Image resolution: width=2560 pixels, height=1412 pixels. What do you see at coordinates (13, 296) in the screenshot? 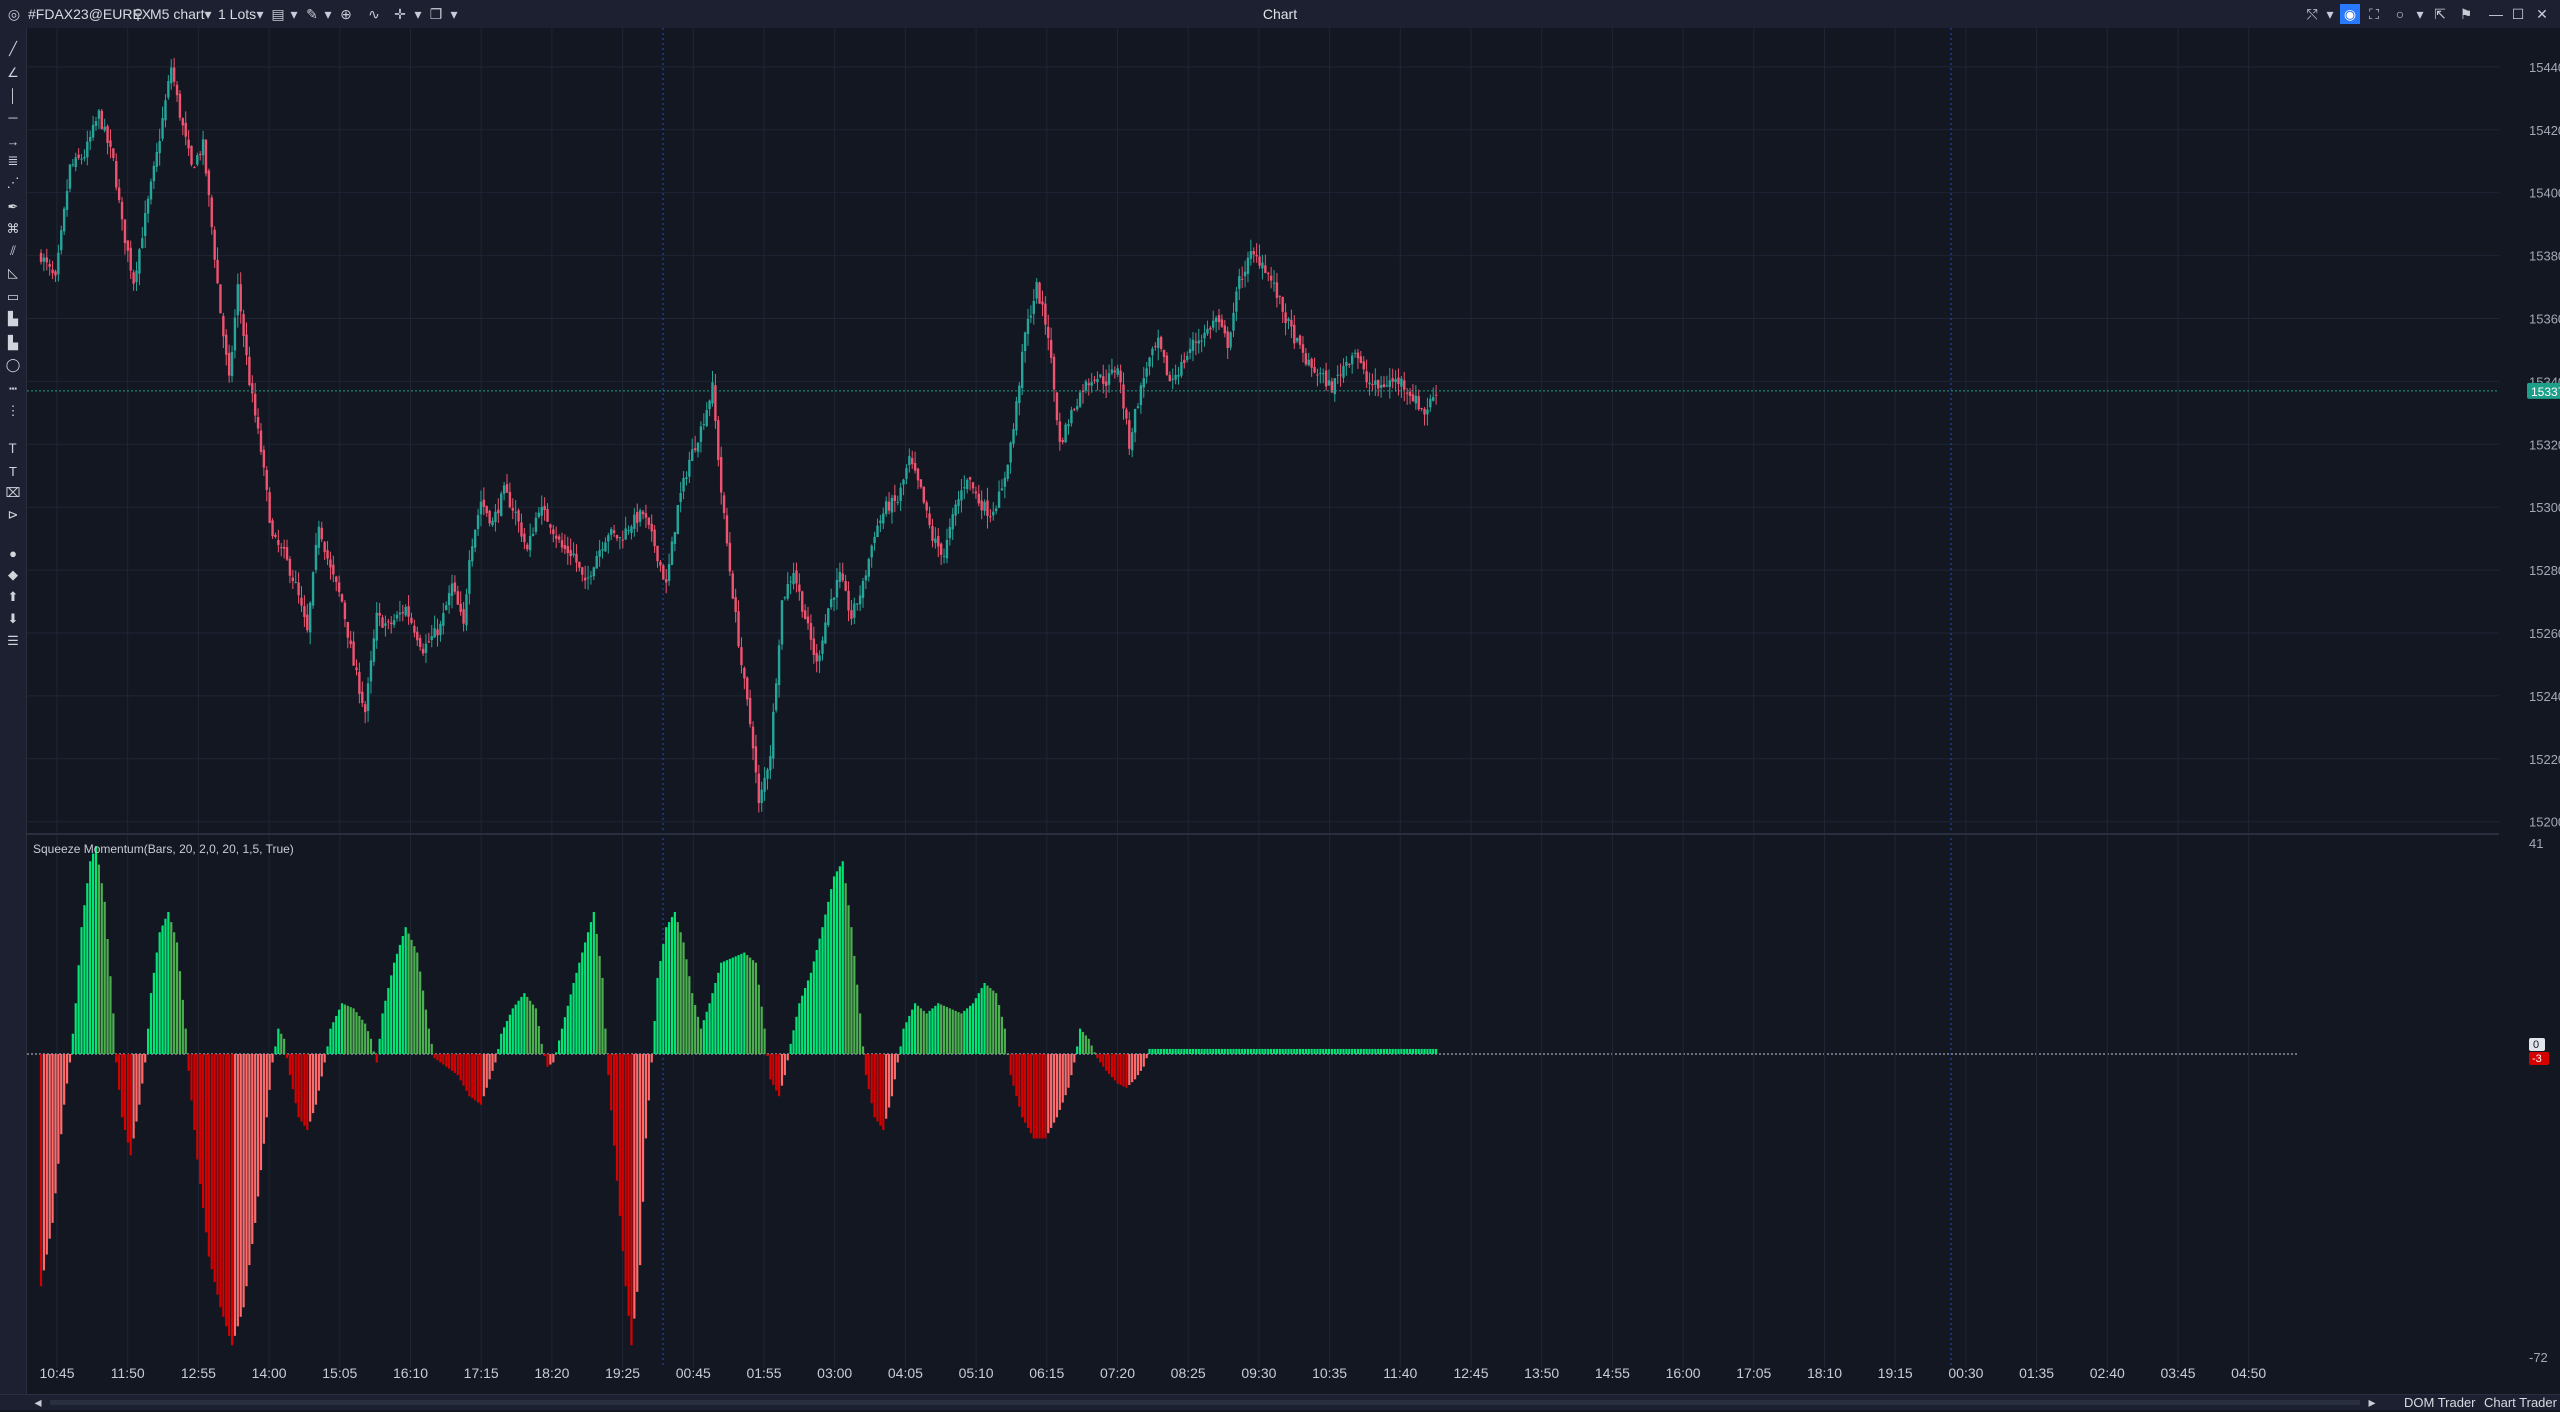
I see `rectangle-icon: ▭` at bounding box center [13, 296].